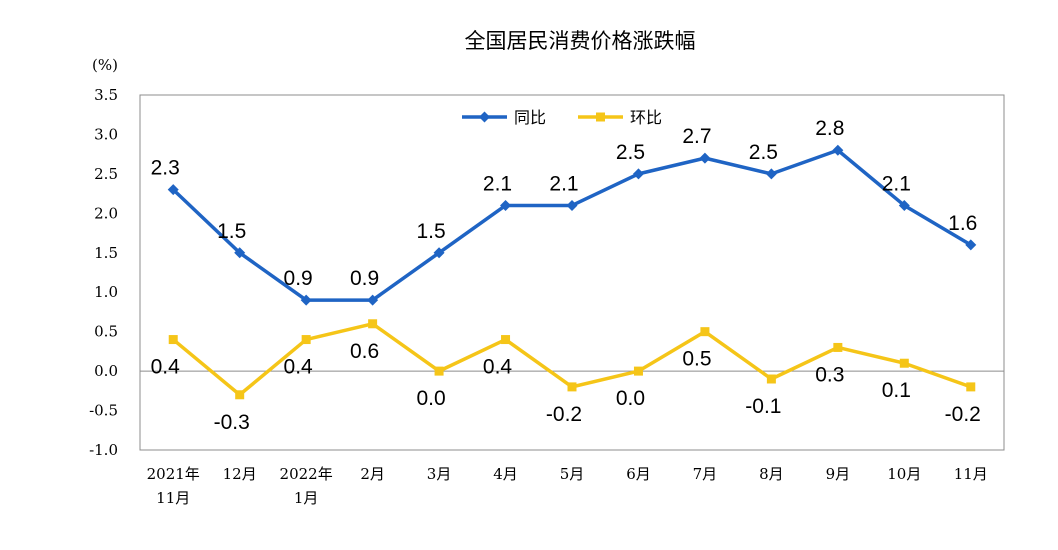 This screenshot has width=1058, height=550. I want to click on y-tick-label: 1.5, so click(106, 253).